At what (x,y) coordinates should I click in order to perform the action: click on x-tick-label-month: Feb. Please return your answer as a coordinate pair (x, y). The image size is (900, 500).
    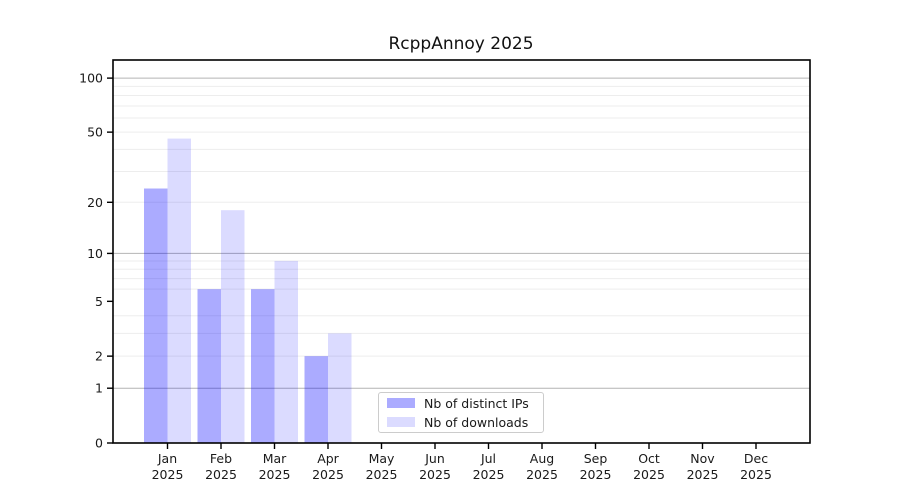
    Looking at the image, I should click on (221, 458).